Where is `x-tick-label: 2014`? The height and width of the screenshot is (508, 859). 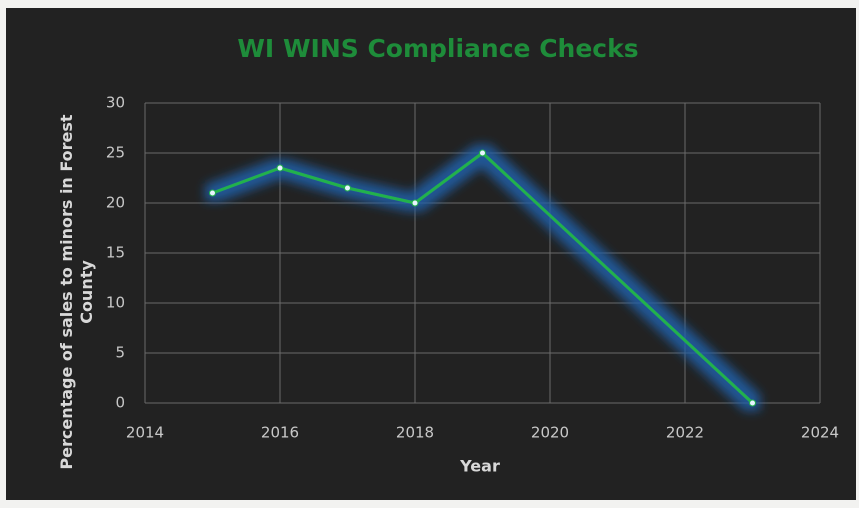 x-tick-label: 2014 is located at coordinates (145, 433).